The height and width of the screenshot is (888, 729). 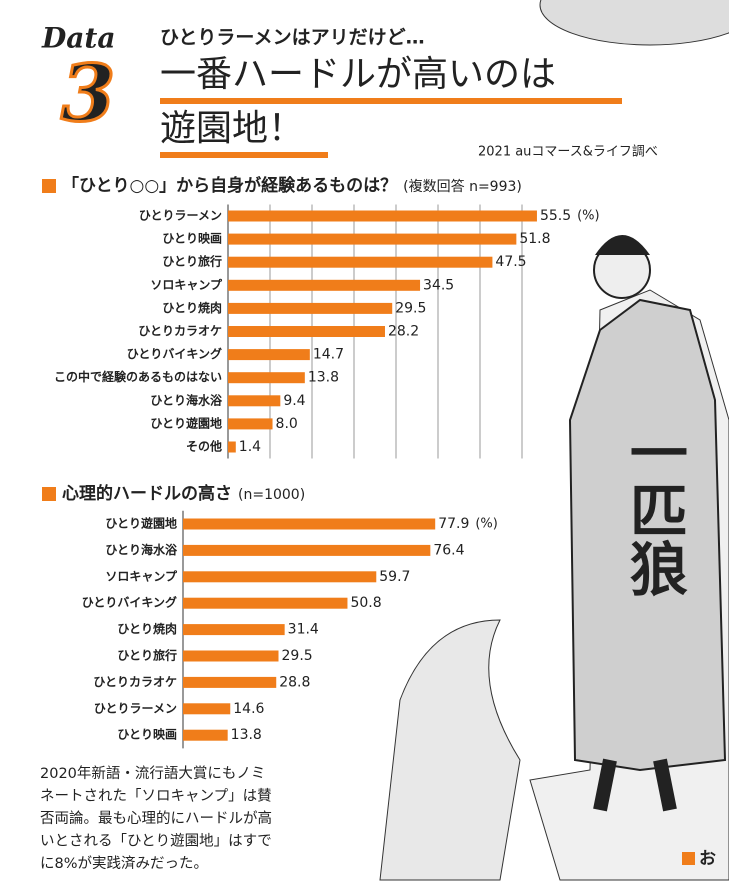 What do you see at coordinates (88, 94) in the screenshot?
I see `data-number: 3` at bounding box center [88, 94].